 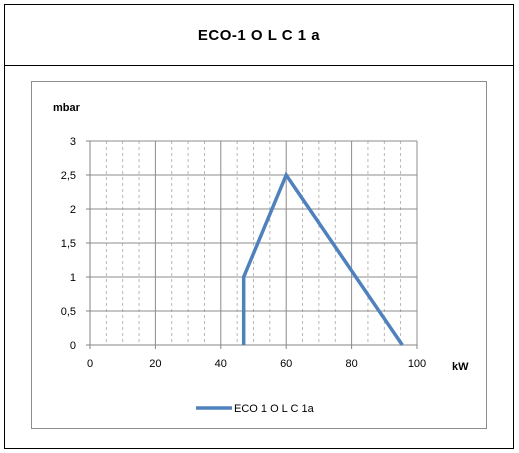 What do you see at coordinates (460, 367) in the screenshot?
I see `x-axis-title: kW` at bounding box center [460, 367].